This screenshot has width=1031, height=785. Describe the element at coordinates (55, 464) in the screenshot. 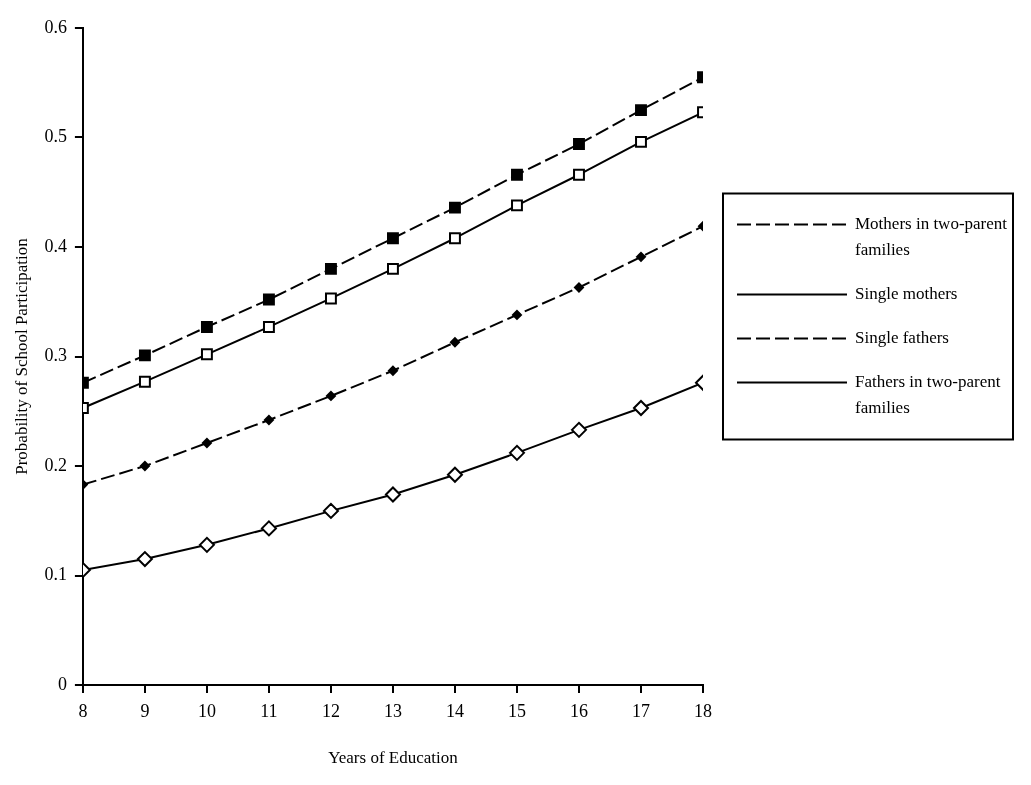

I see `y-tick-label: 0.2` at that location.